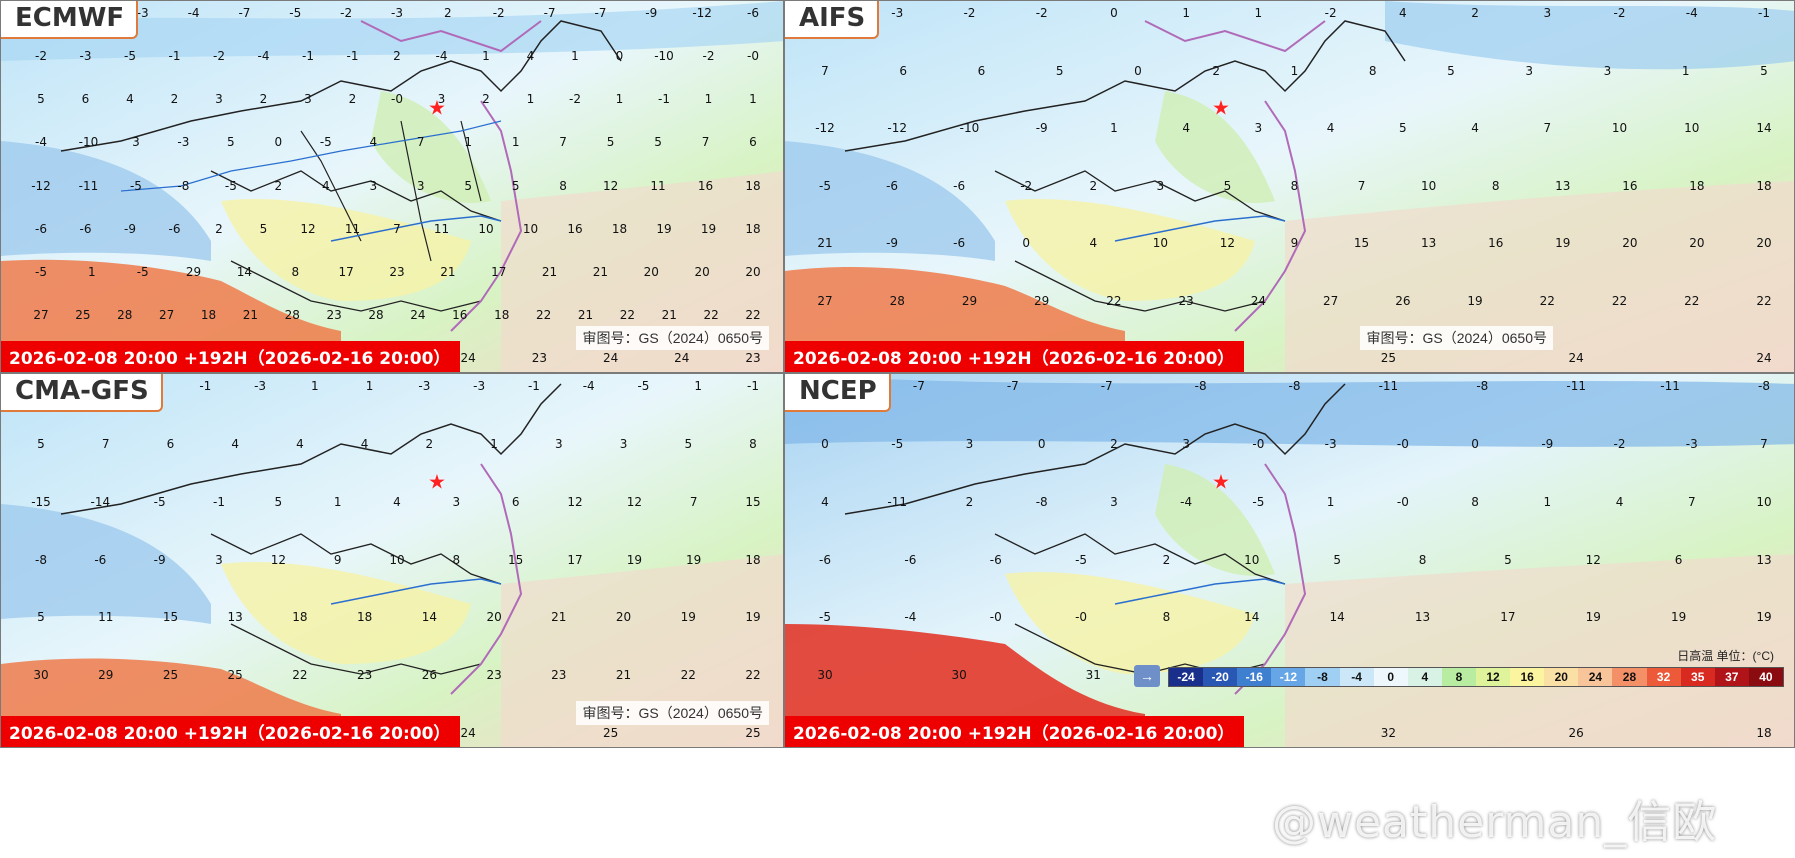 This screenshot has height=858, width=1795. Describe the element at coordinates (41, 314) in the screenshot. I see `temperature-value: 27` at that location.